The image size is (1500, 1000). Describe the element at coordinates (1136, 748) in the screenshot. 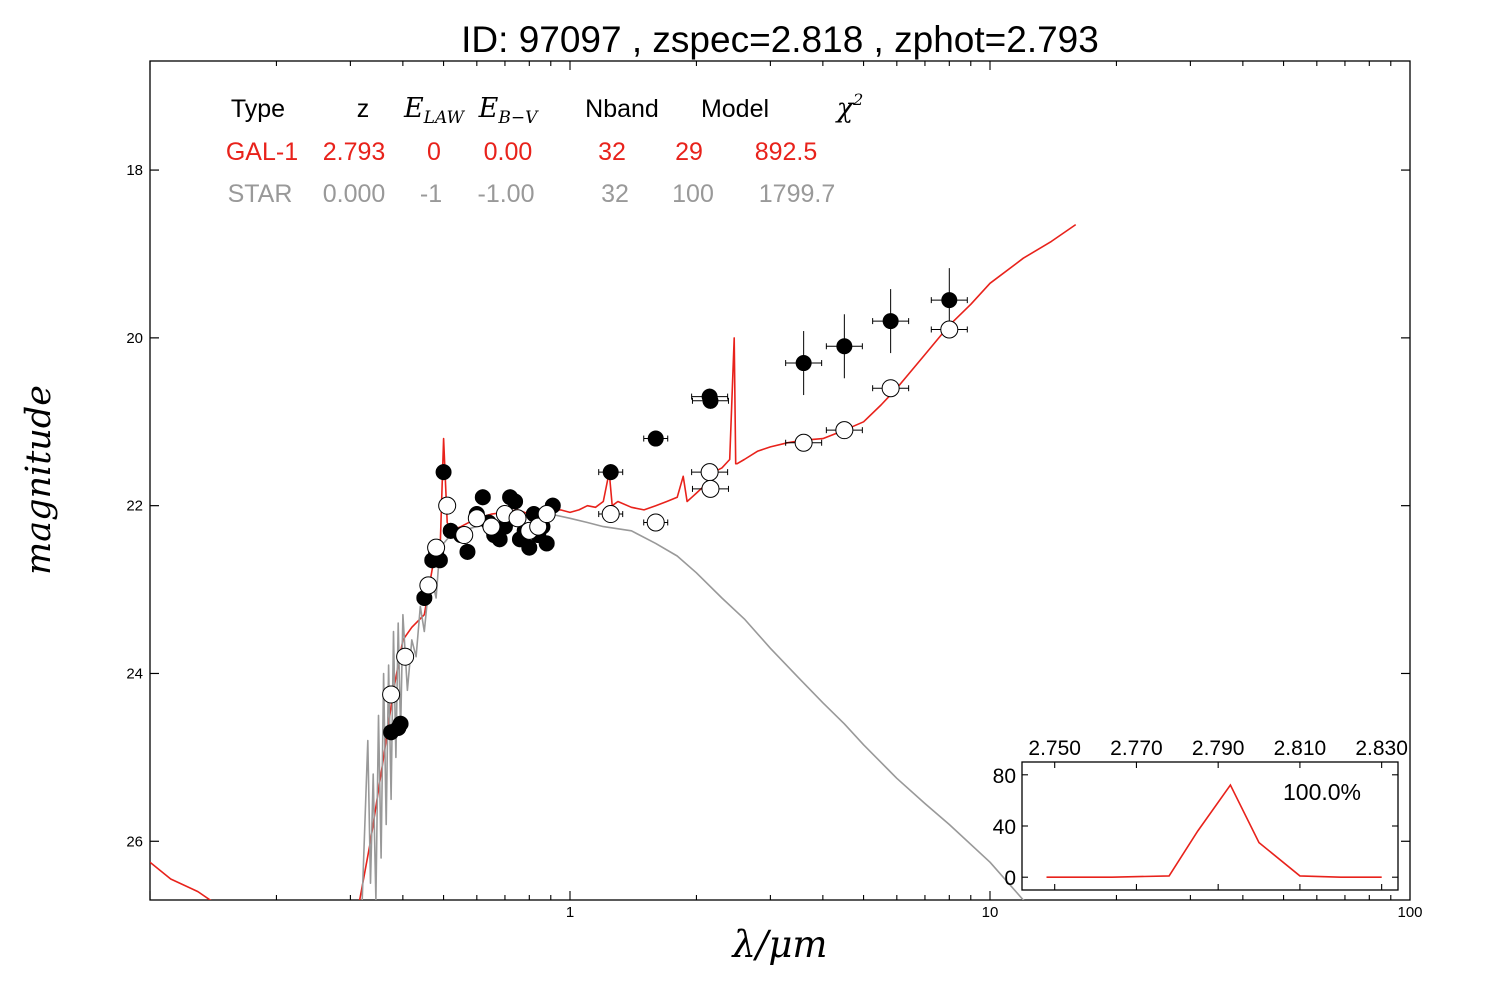

I see `inset-x-tick-label-1: 2.770` at that location.